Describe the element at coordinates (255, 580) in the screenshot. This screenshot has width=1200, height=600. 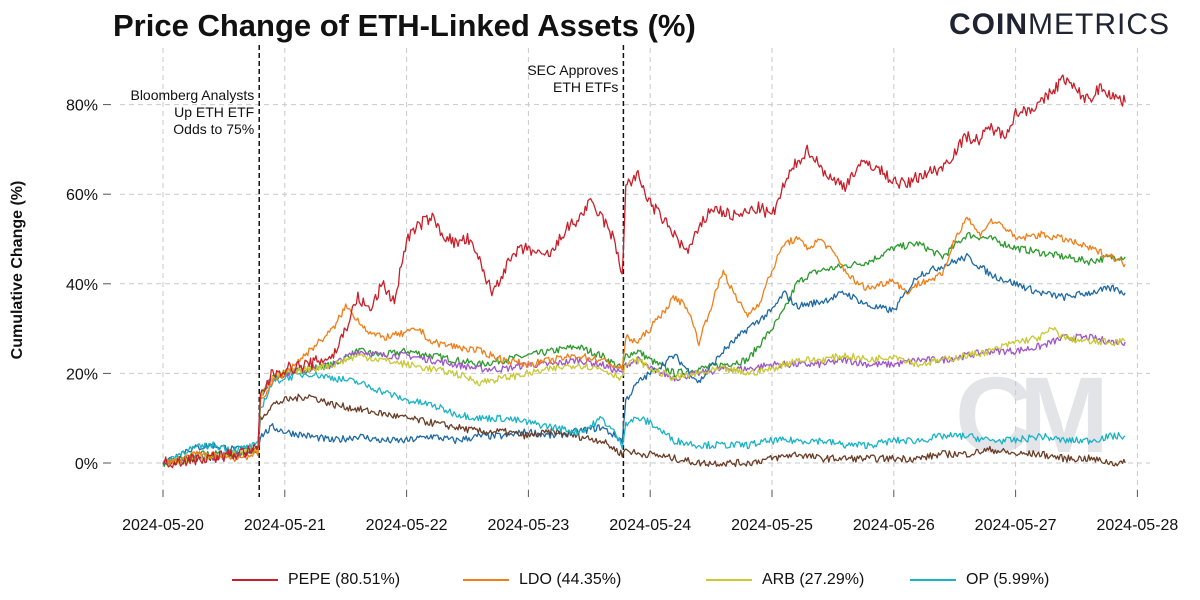
I see `legend-swatch-pepe` at that location.